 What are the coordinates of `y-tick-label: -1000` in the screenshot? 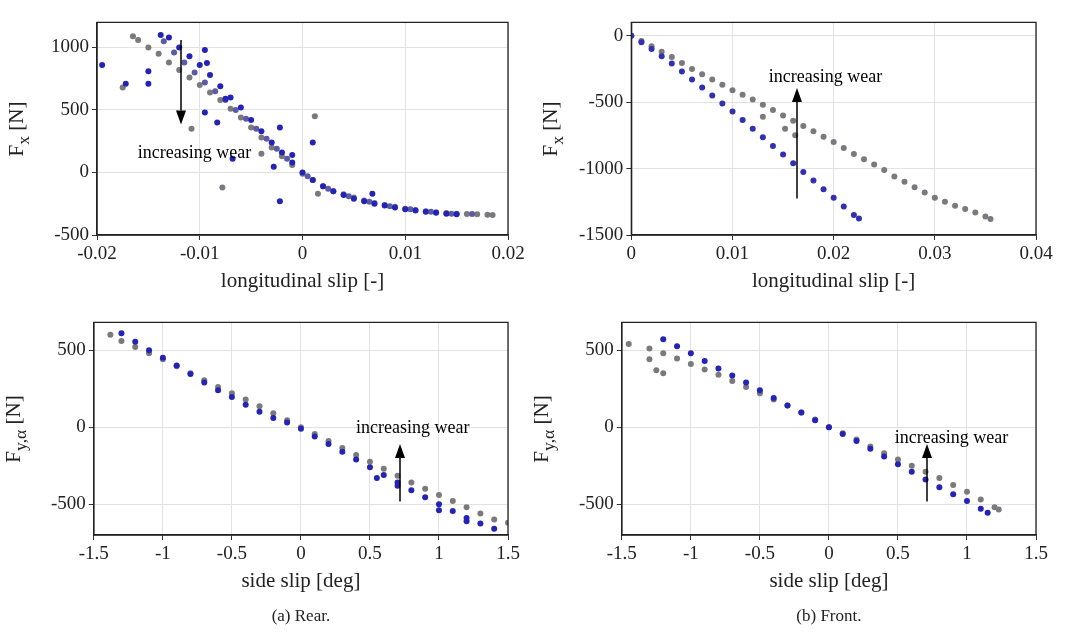 It's located at (601, 167).